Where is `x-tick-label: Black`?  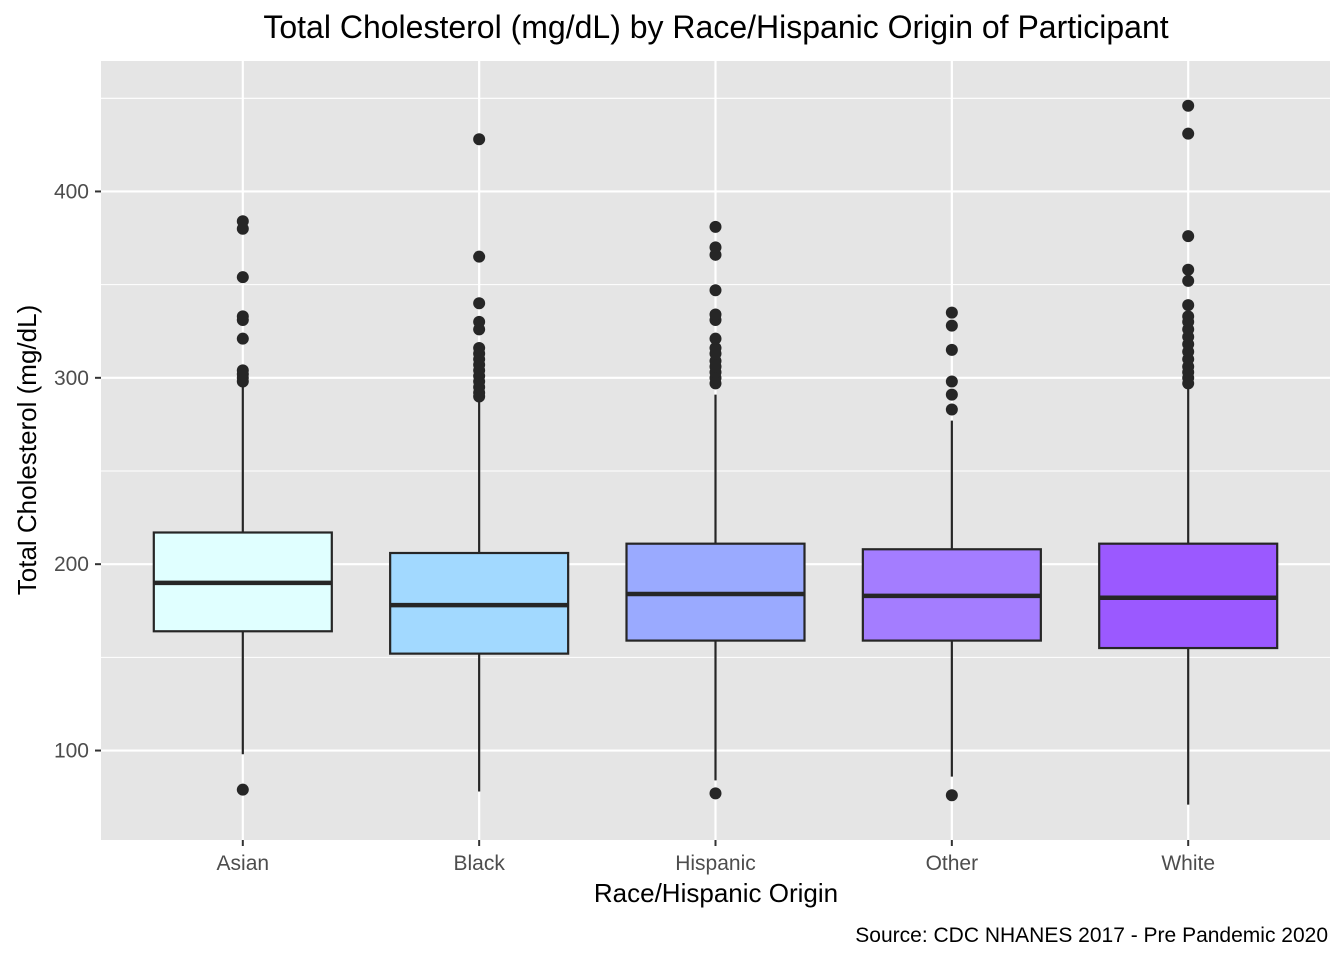
x-tick-label: Black is located at coordinates (479, 863).